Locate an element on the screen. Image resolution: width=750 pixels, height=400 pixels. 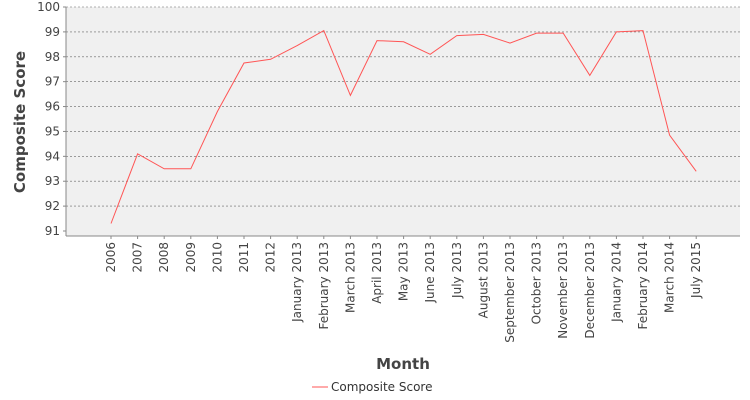
x-tick-label: 2012 is located at coordinates (271, 257).